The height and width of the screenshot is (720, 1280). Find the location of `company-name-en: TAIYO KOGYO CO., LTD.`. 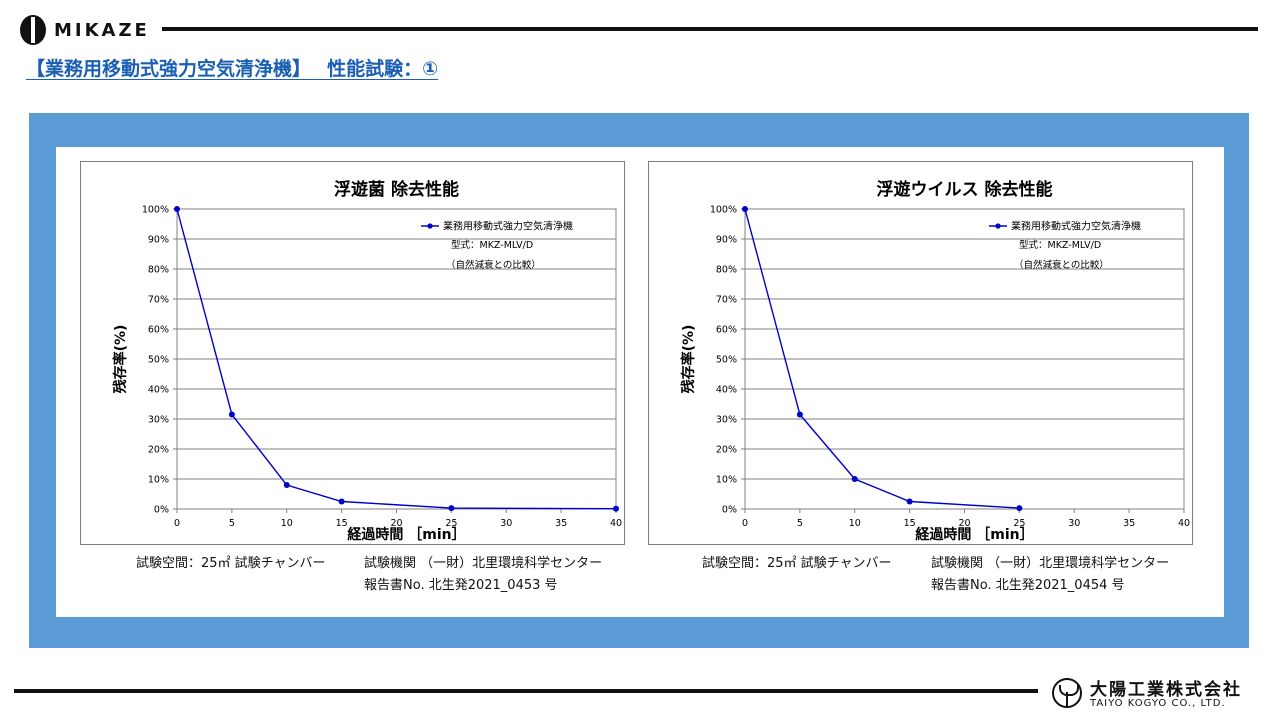

company-name-en: TAIYO KOGYO CO., LTD. is located at coordinates (1158, 703).